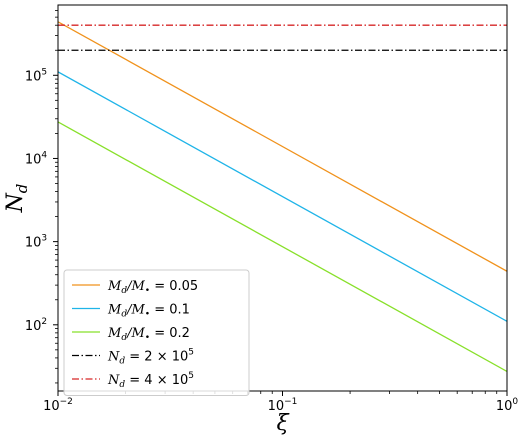 The width and height of the screenshot is (520, 438). I want to click on y-axis-label: Nd, so click(17, 199).